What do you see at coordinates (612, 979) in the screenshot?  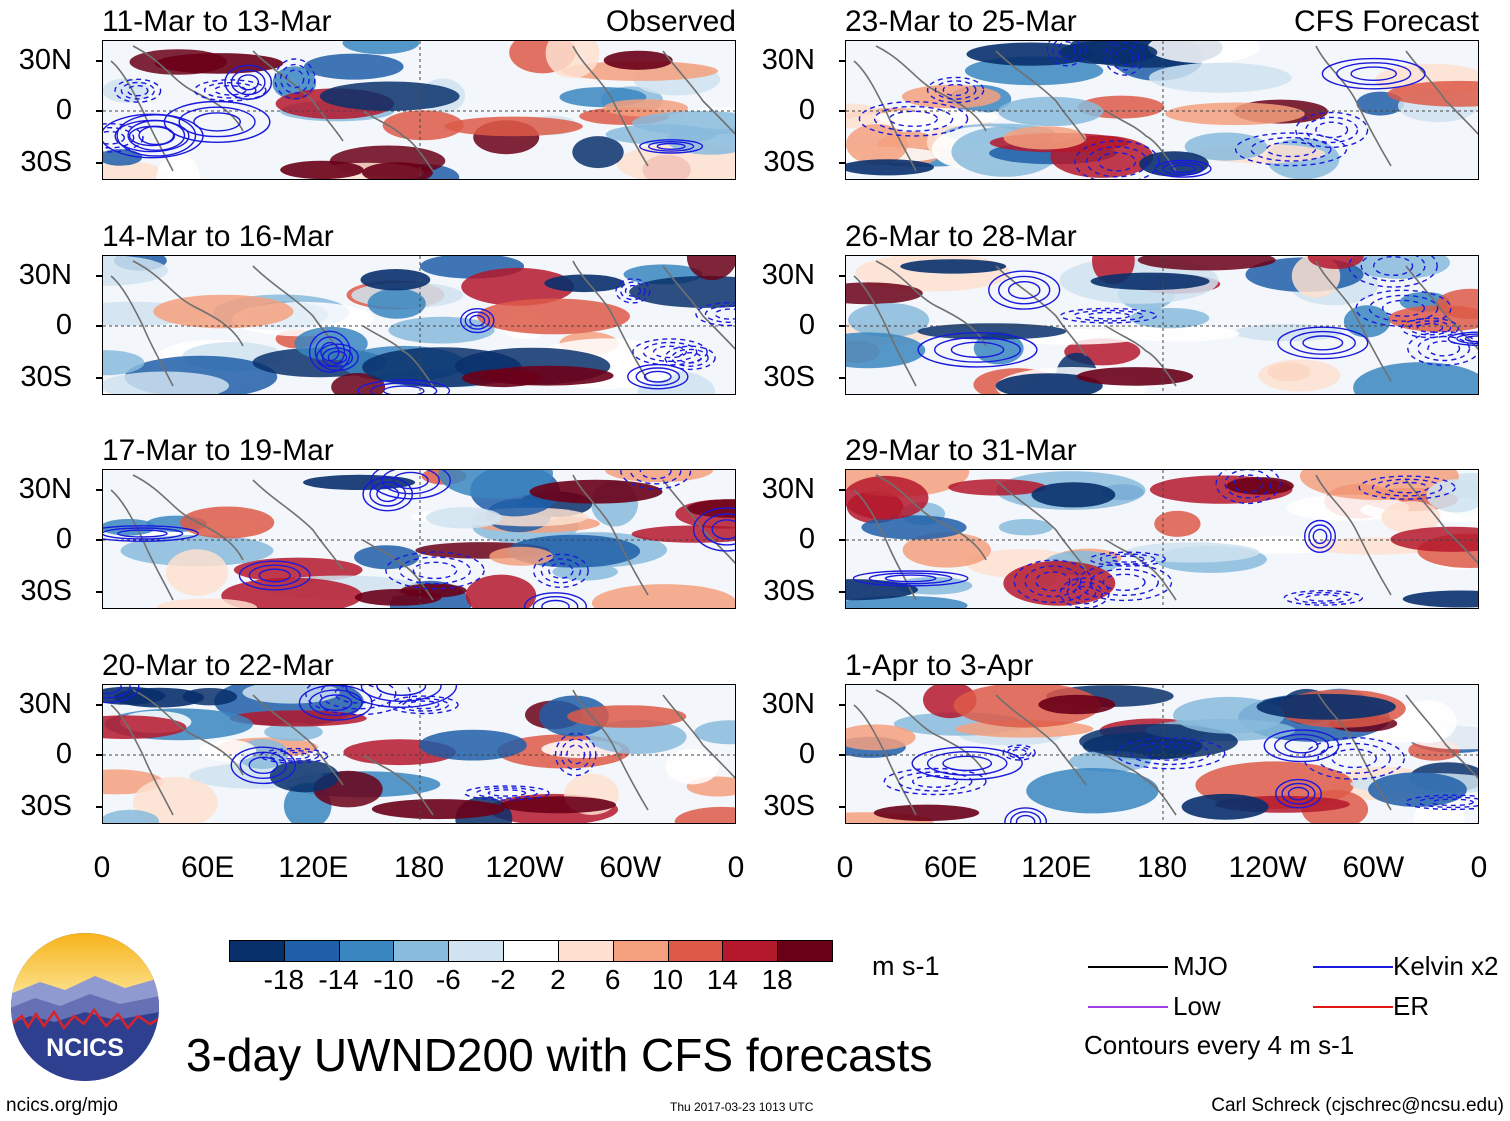 I see `colorbar-tick-label: 6` at bounding box center [612, 979].